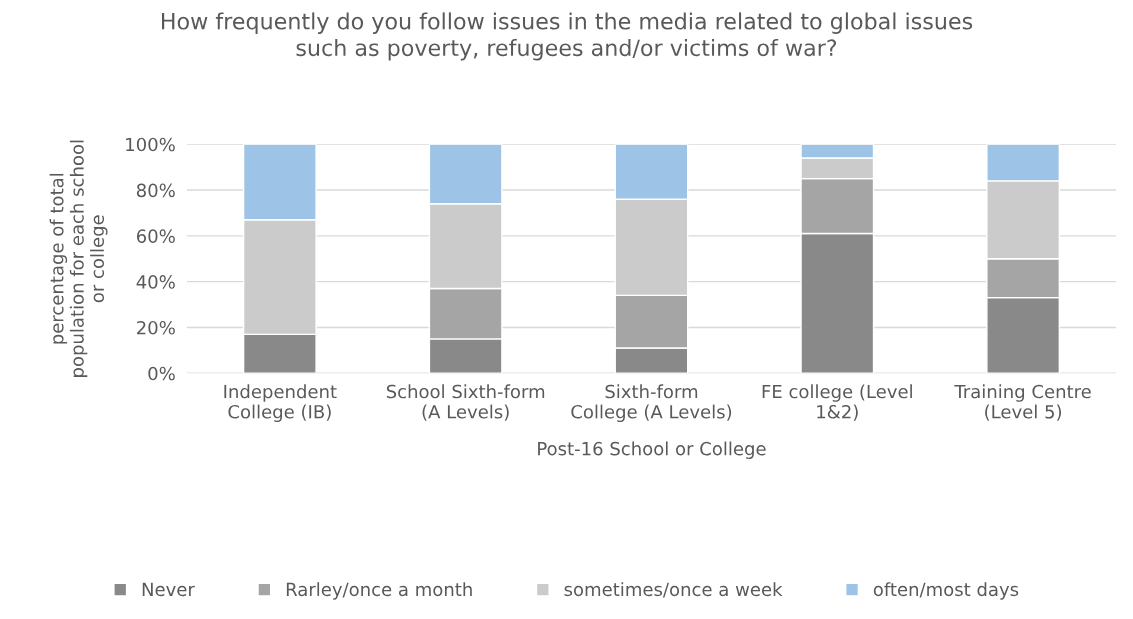 This screenshot has height=619, width=1133. Describe the element at coordinates (837, 402) in the screenshot. I see `x-tick-label: FE college (Level 1&2)` at that location.